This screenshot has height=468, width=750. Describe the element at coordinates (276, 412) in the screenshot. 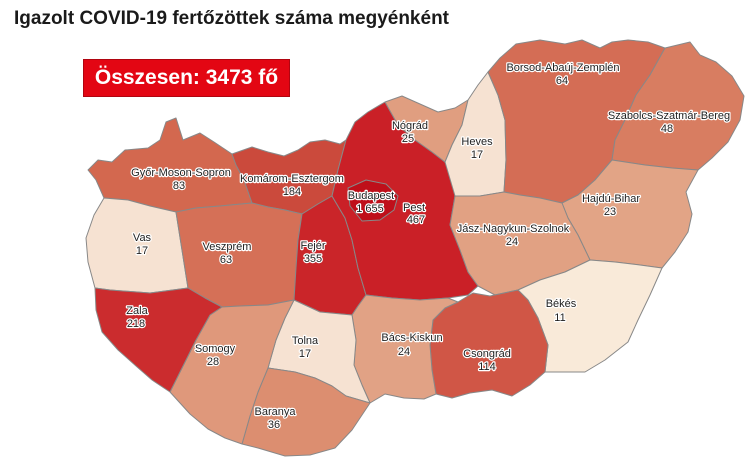

I see `county-label-baranya: Baranya` at that location.